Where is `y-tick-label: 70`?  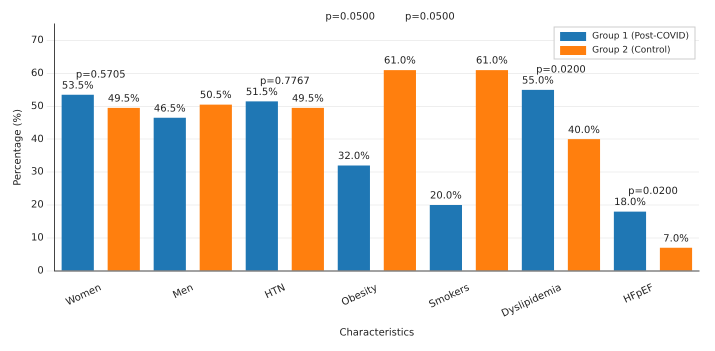 y-tick-label: 70 is located at coordinates (37, 40).